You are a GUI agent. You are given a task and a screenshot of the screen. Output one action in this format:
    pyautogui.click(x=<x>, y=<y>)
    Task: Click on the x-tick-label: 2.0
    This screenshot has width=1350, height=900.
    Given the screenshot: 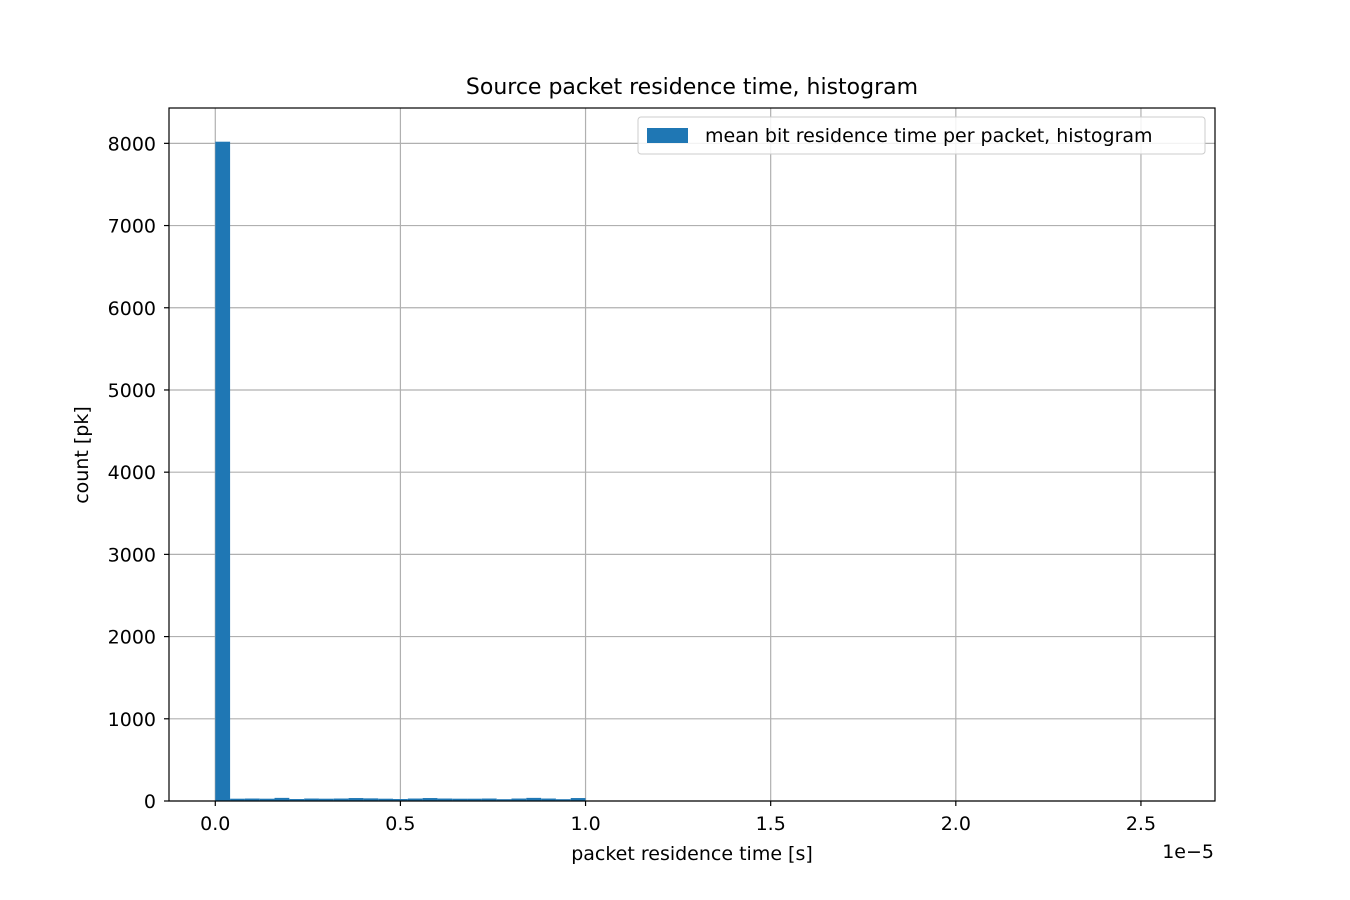 What is the action you would take?
    pyautogui.click(x=956, y=824)
    